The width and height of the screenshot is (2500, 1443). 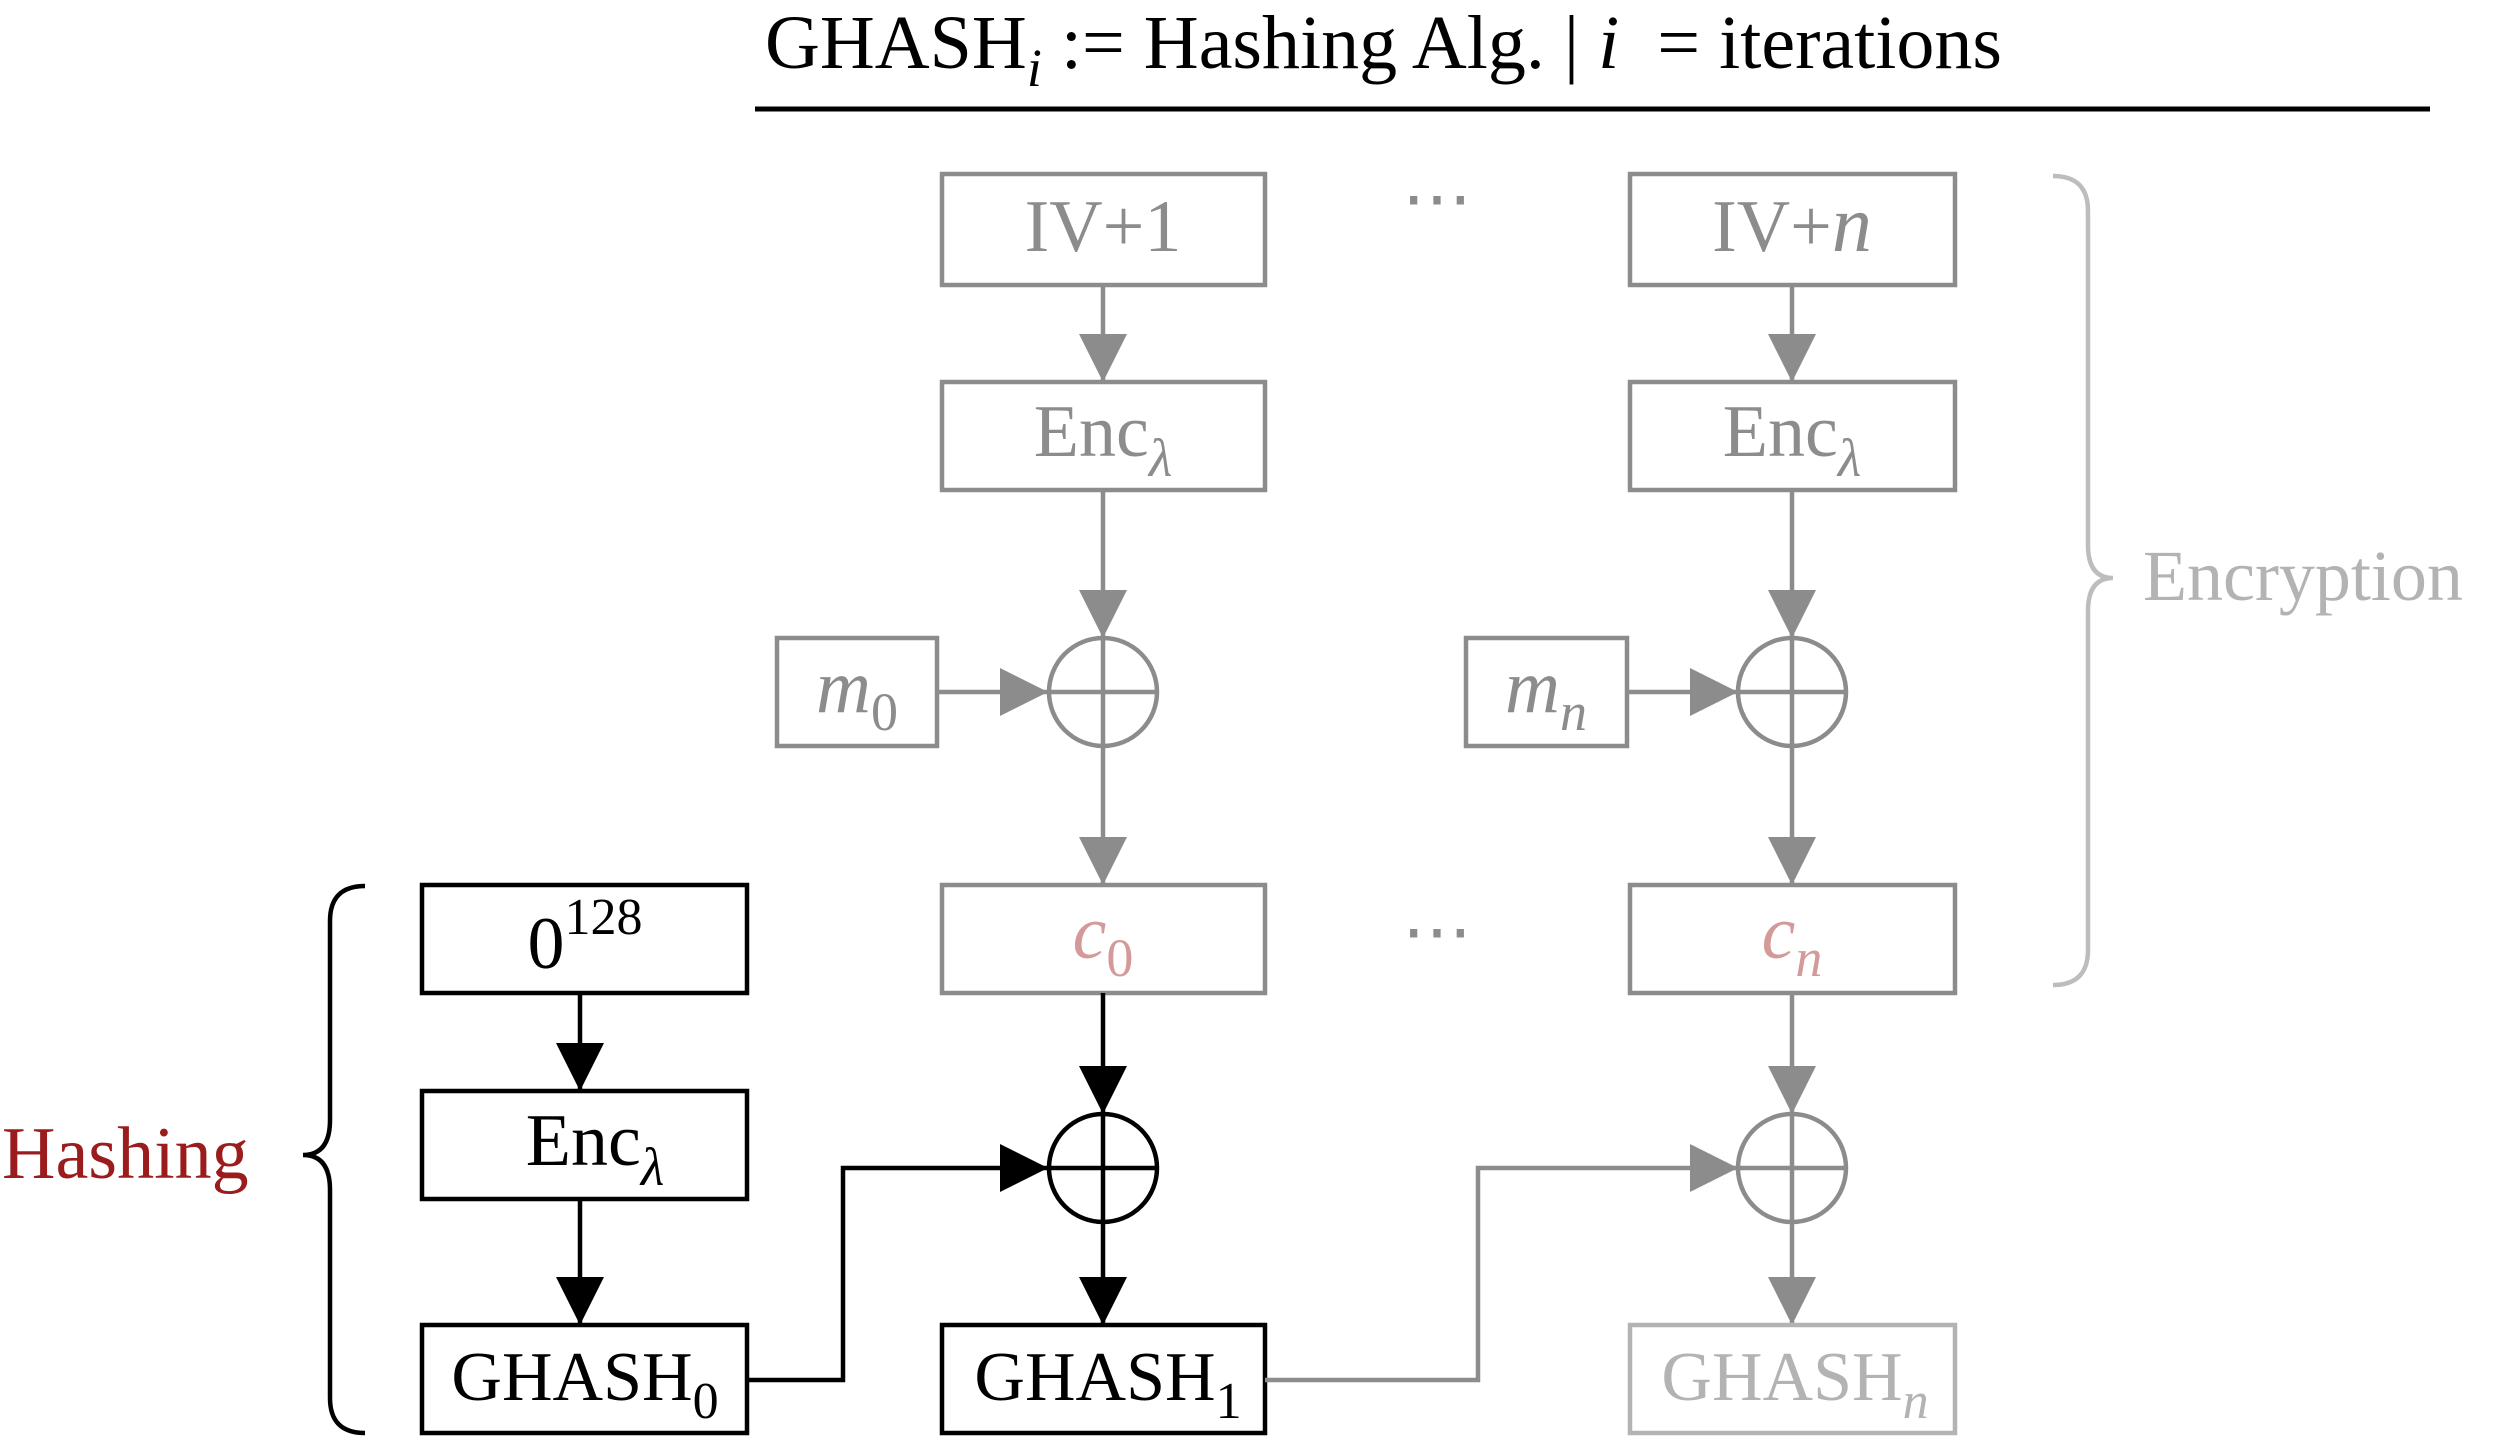 I want to click on xor-enc0-icon, so click(x=1103, y=692).